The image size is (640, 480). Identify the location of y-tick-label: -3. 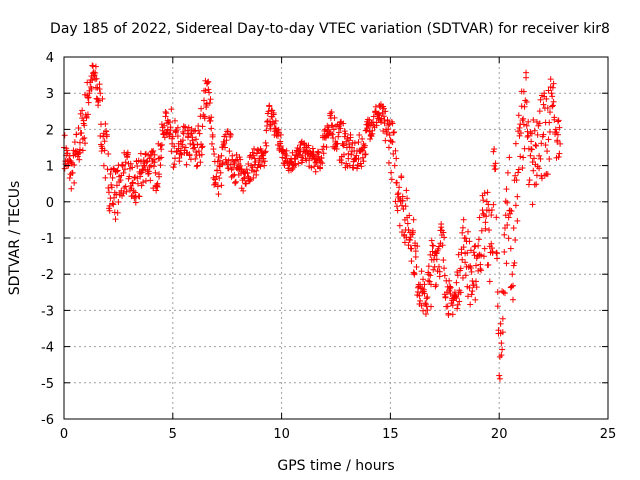
(47, 311).